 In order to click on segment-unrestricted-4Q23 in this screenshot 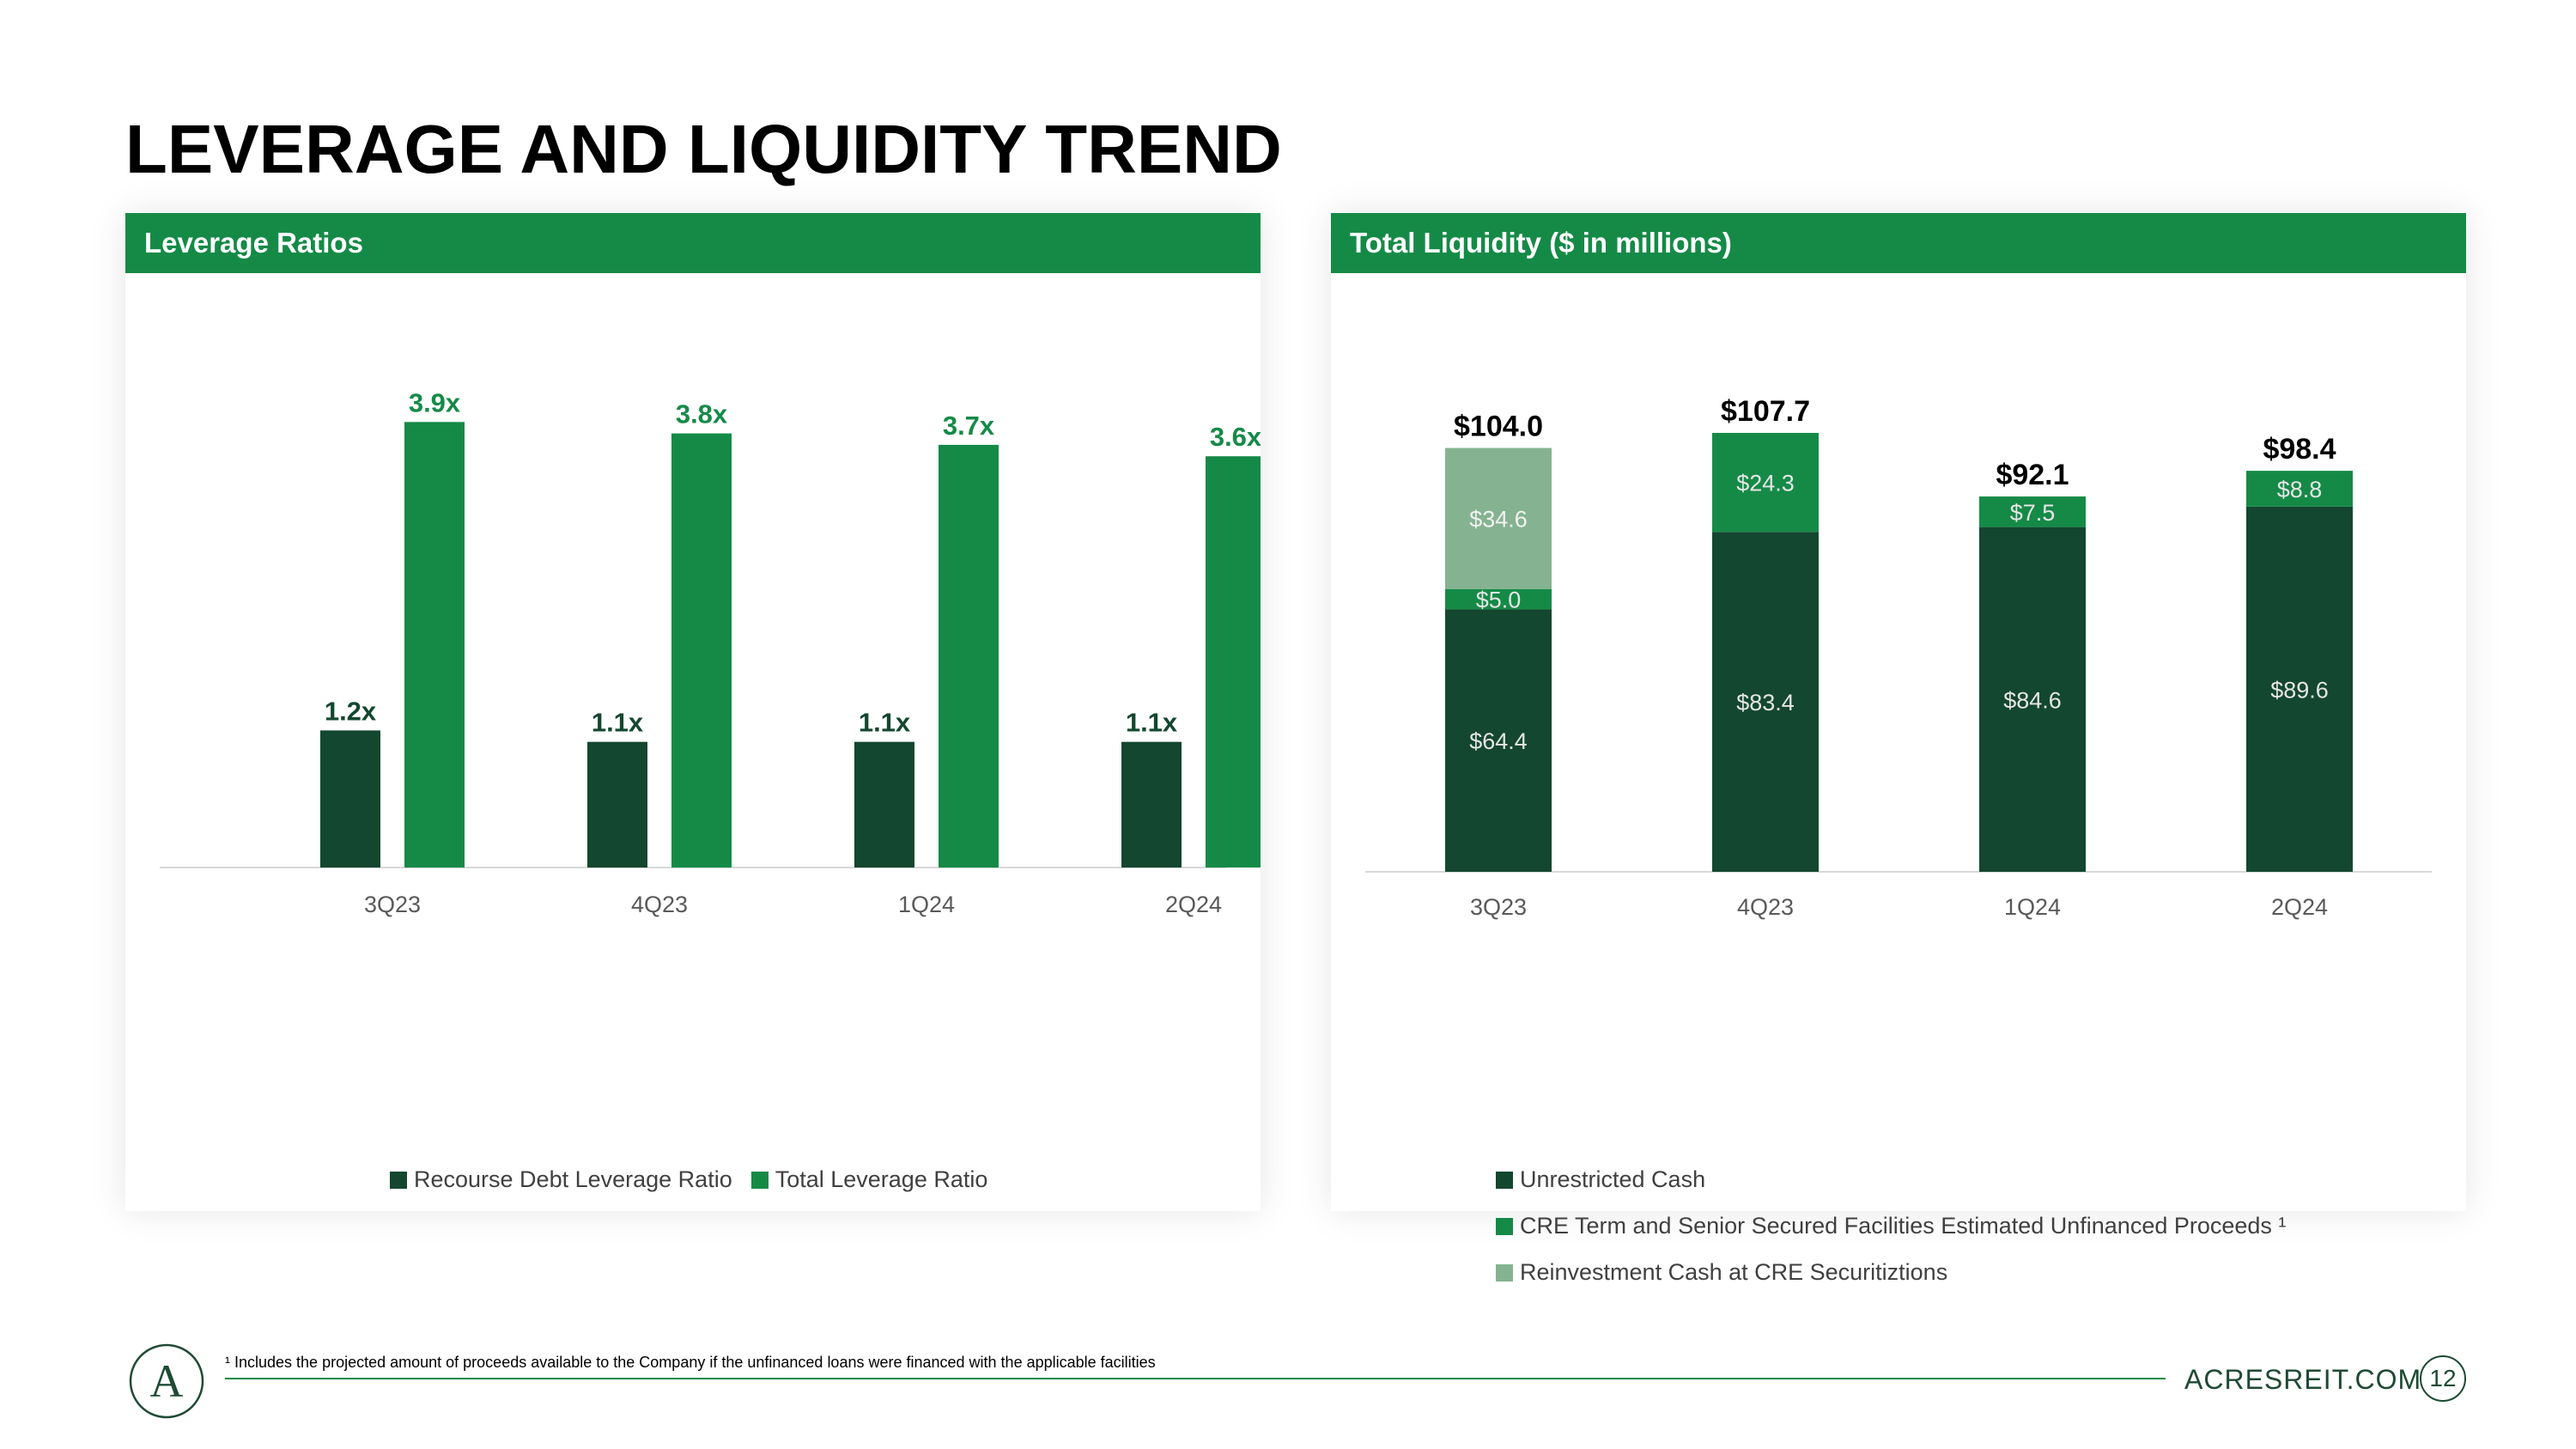, I will do `click(1765, 702)`.